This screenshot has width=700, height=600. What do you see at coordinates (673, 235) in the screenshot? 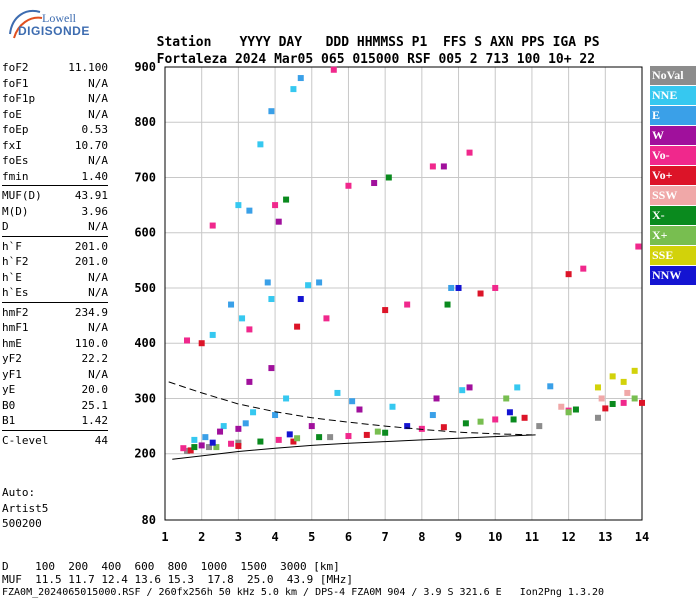
I see `legend-item-xplus: X+` at bounding box center [673, 235].